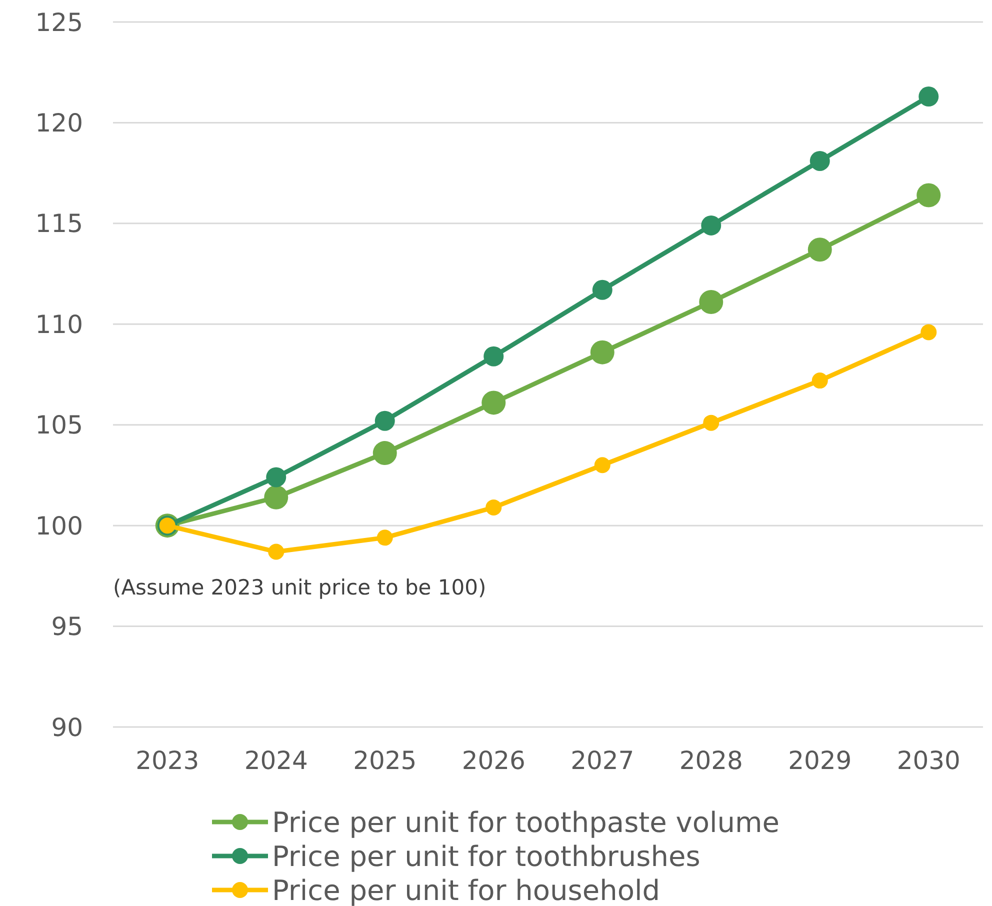  I want to click on x-tick-label: 2029, so click(820, 760).